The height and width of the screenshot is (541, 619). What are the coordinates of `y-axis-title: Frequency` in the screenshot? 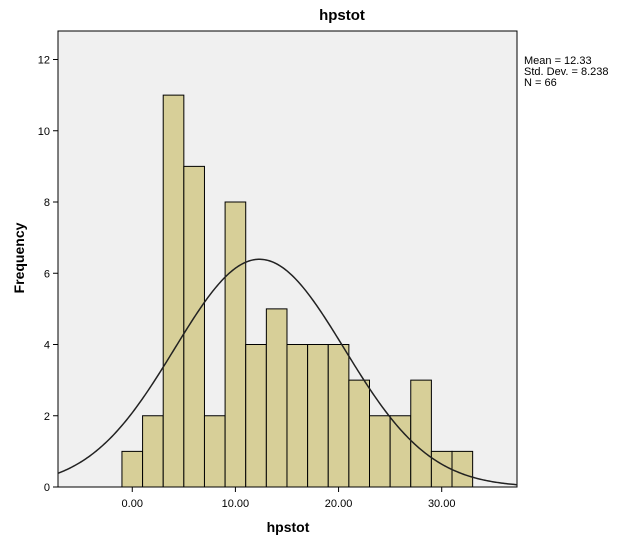 It's located at (19, 257).